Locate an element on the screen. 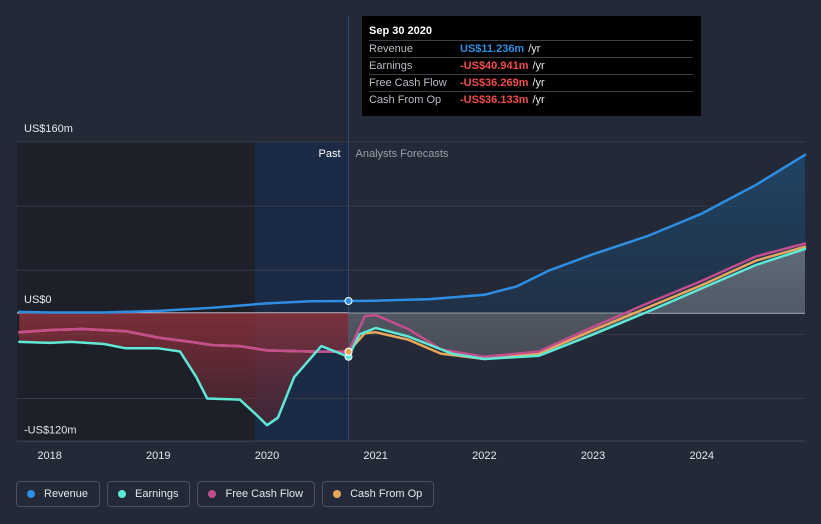 This screenshot has height=524, width=821. tooltip-row: Free Cash Flow -US$36.269m/yr is located at coordinates (531, 82).